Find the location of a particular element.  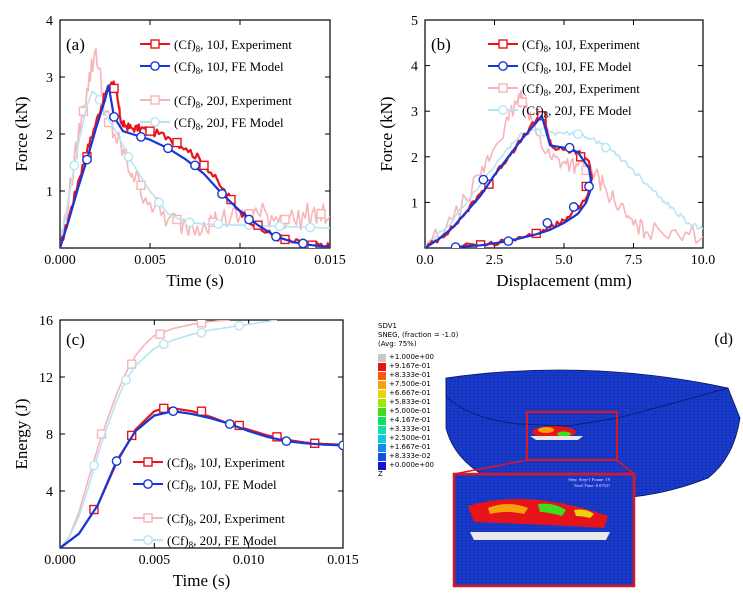

zoom-caption-2: Total Time: 0.0752? is located at coordinates (592, 485).